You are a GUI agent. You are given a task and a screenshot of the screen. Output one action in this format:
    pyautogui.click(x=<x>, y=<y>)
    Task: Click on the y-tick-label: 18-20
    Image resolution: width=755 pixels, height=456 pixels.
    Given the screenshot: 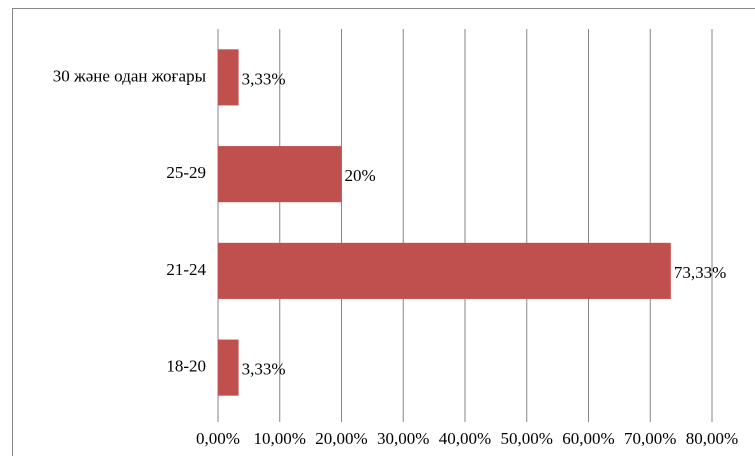 What is the action you would take?
    pyautogui.click(x=186, y=366)
    